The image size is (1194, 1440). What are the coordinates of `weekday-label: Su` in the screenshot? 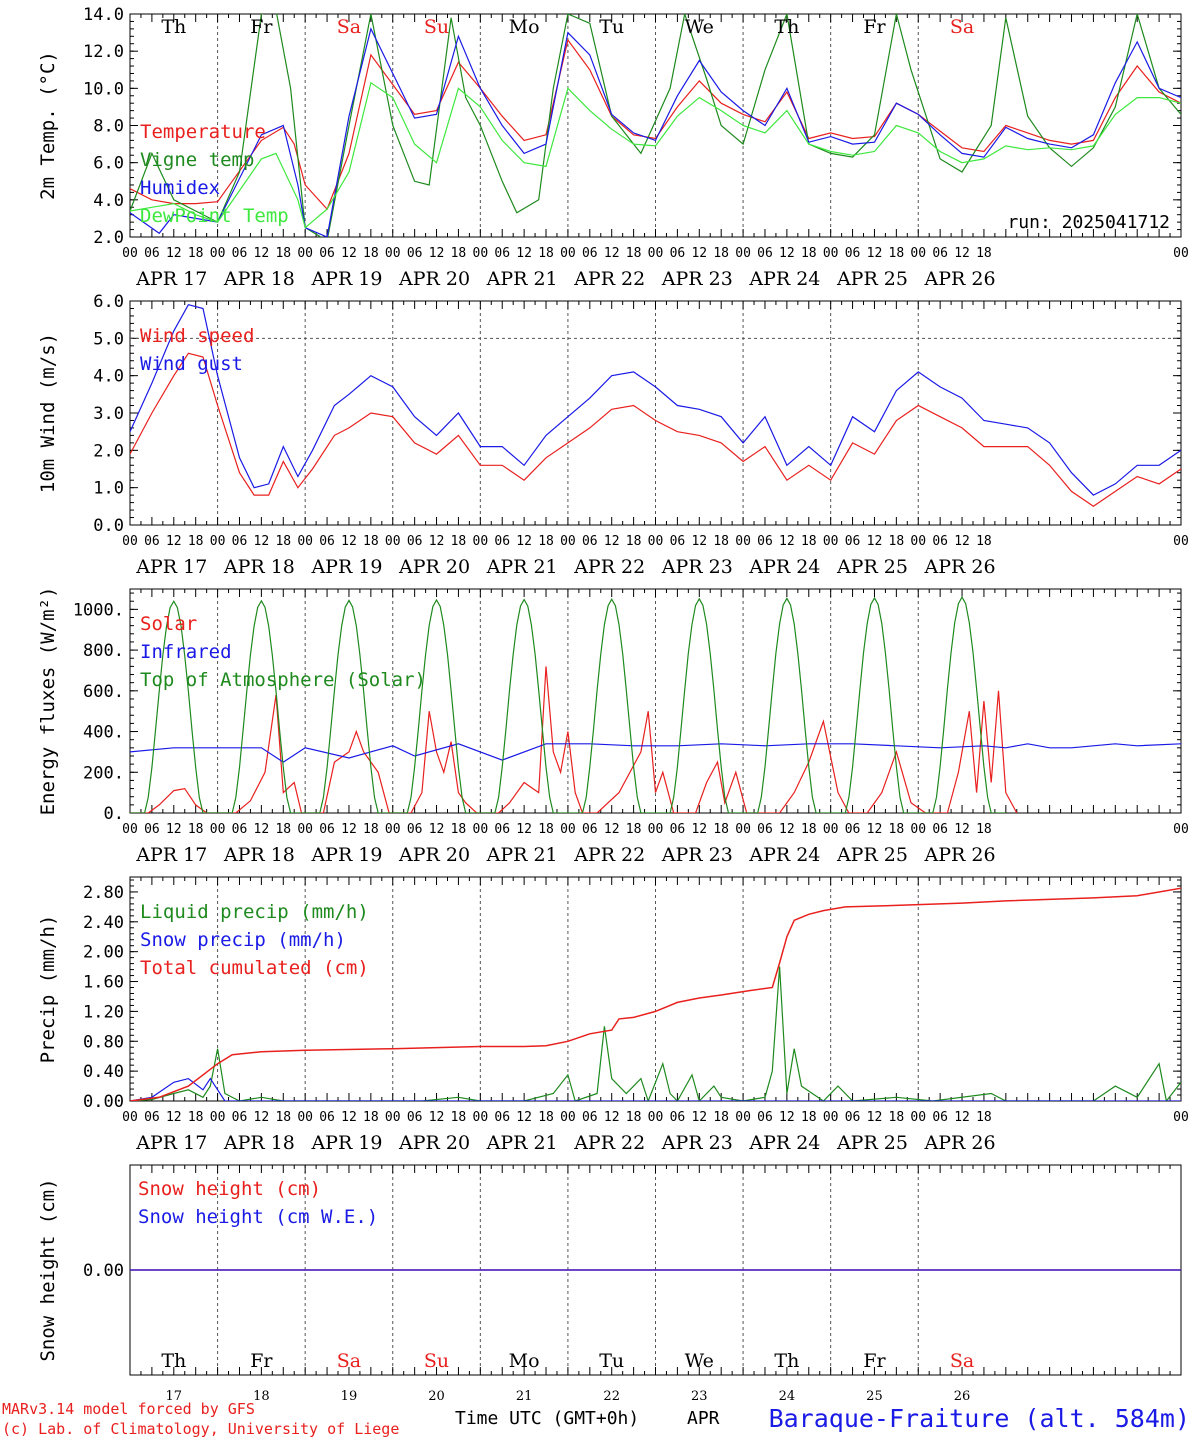 It's located at (436, 27).